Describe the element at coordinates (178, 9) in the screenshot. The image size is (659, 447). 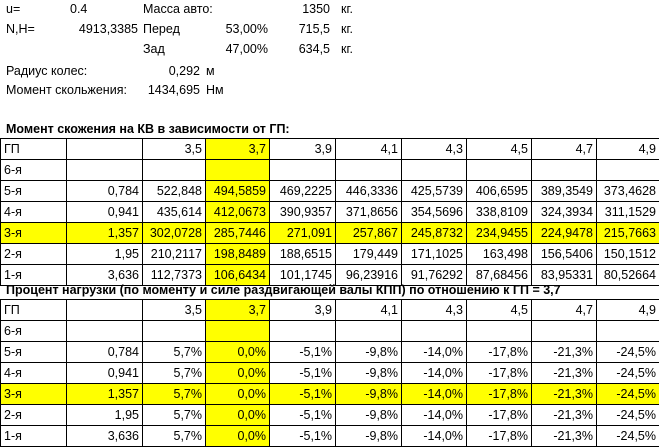
I see `mass-label: Масса авто:` at that location.